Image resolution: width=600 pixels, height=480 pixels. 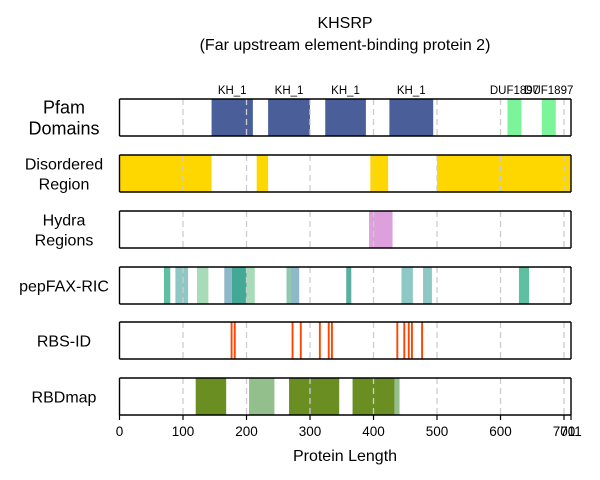 What do you see at coordinates (64, 398) in the screenshot?
I see `track-label: RBDmap` at bounding box center [64, 398].